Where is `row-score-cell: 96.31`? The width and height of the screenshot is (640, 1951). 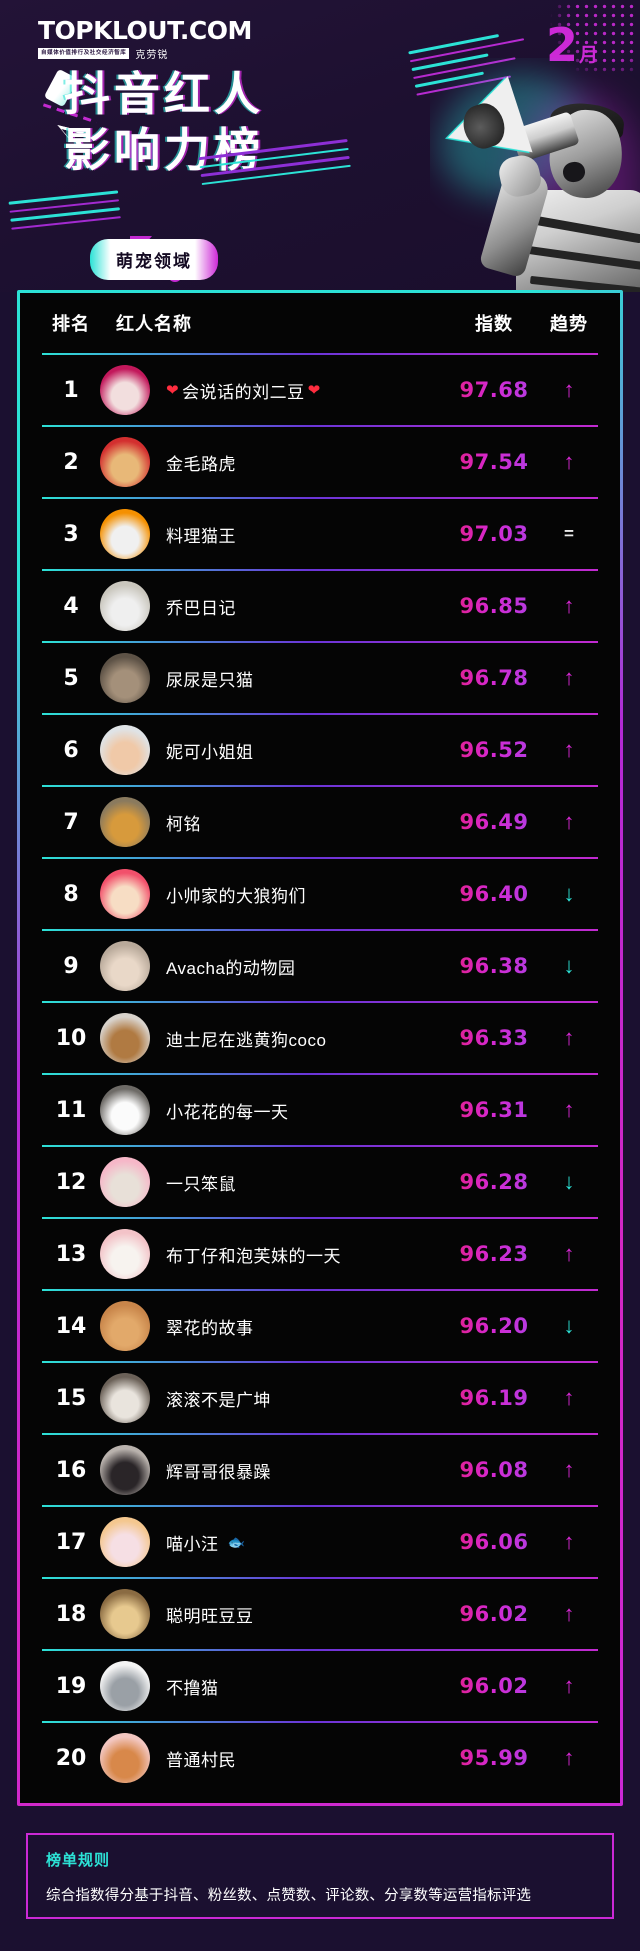
row-score-cell: 96.31 is located at coordinates (494, 1110).